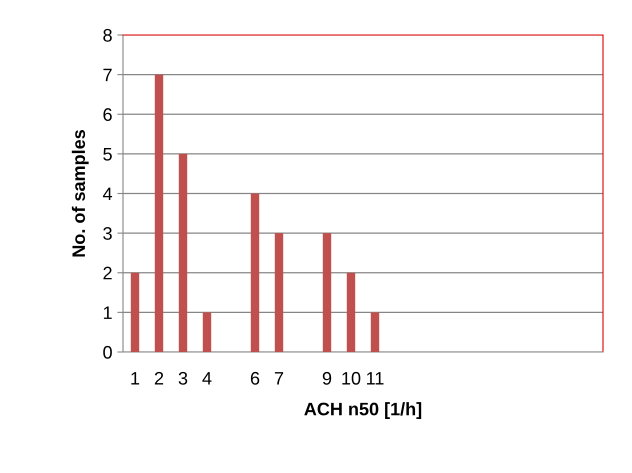 Image resolution: width=632 pixels, height=473 pixels. What do you see at coordinates (107, 35) in the screenshot?
I see `y-tick-label: 8` at bounding box center [107, 35].